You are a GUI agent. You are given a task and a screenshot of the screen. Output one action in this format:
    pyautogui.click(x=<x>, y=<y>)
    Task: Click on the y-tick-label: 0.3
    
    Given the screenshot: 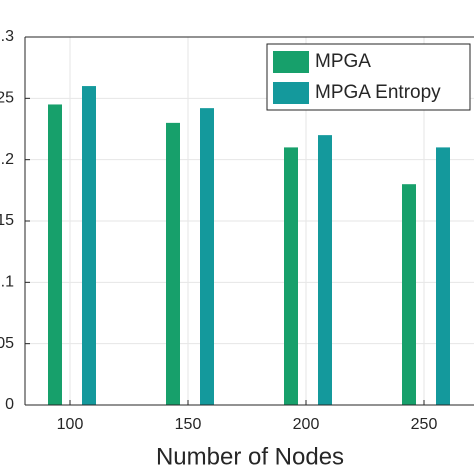 What is the action you would take?
    pyautogui.click(x=7, y=36)
    